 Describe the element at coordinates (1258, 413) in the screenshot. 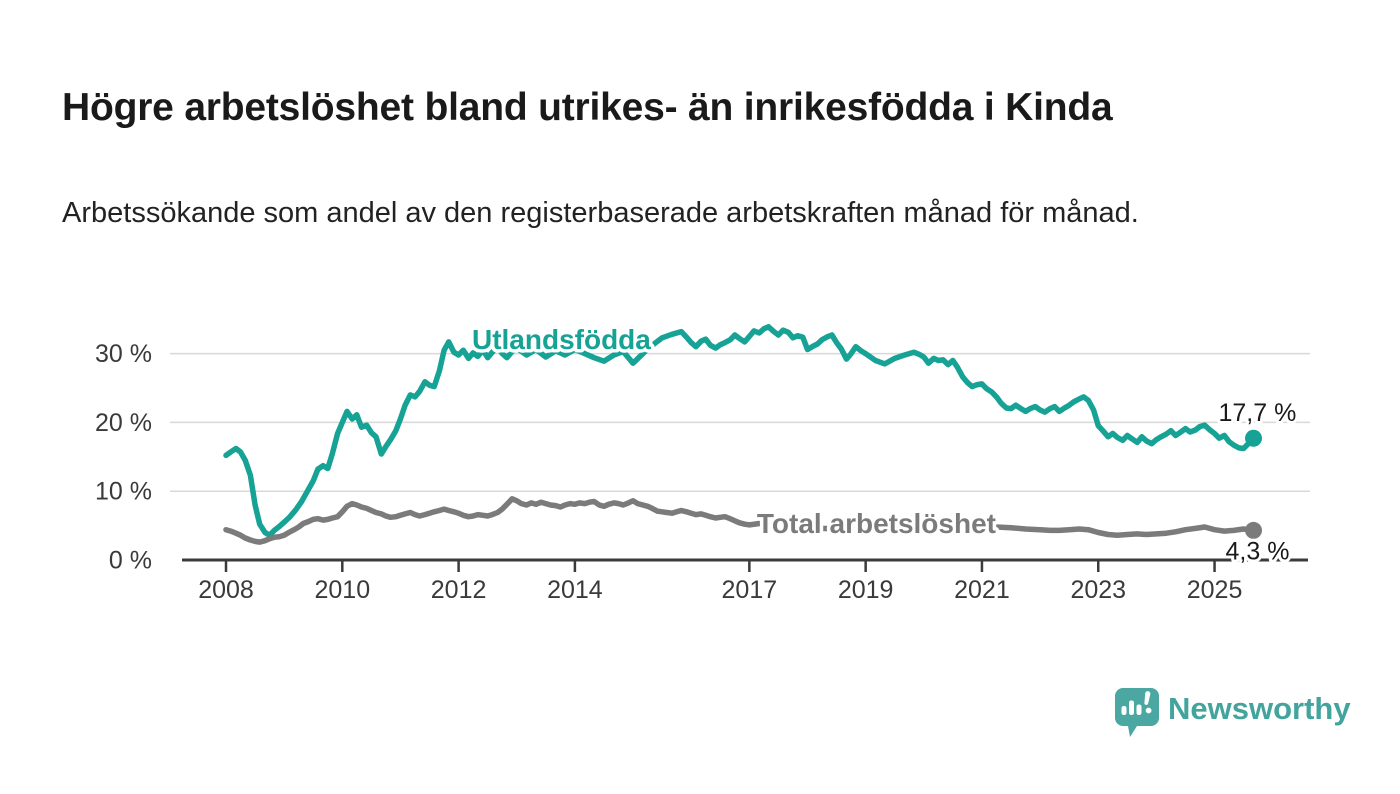

I see `end-value-label: 17,7 %` at that location.